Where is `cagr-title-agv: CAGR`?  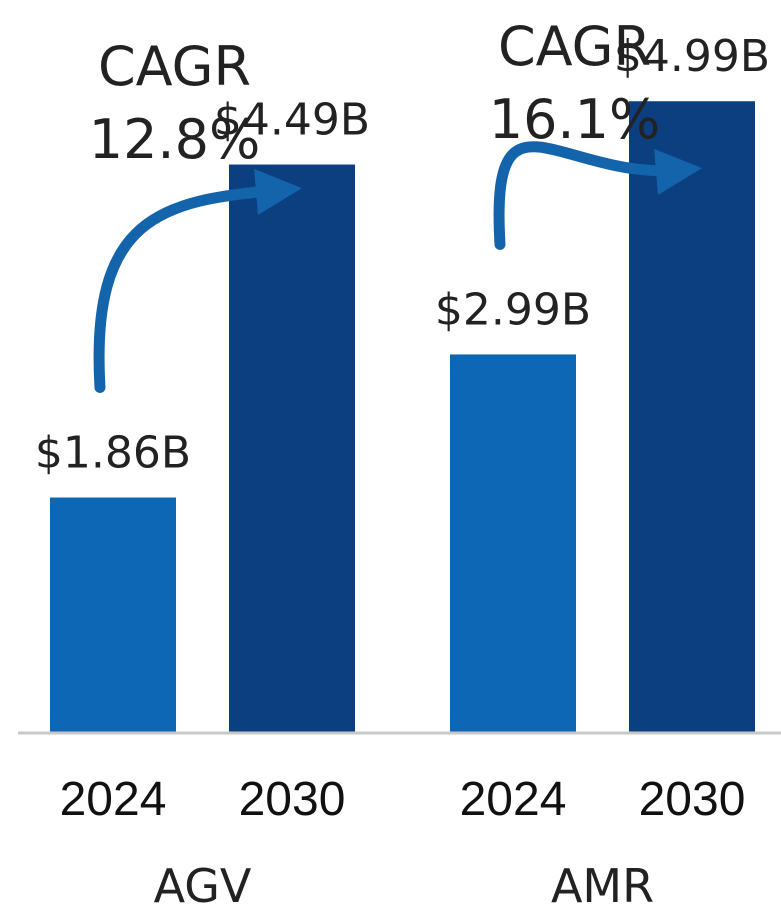 cagr-title-agv: CAGR is located at coordinates (174, 66).